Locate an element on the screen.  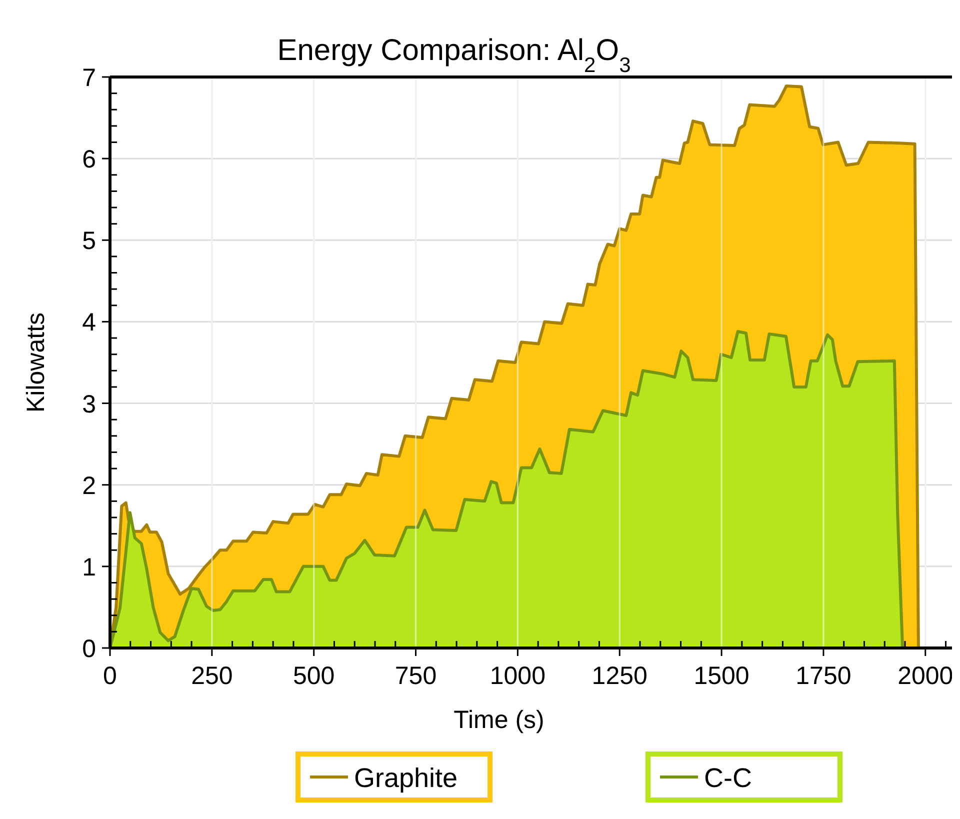
x-tick-label: 1250 is located at coordinates (620, 676).